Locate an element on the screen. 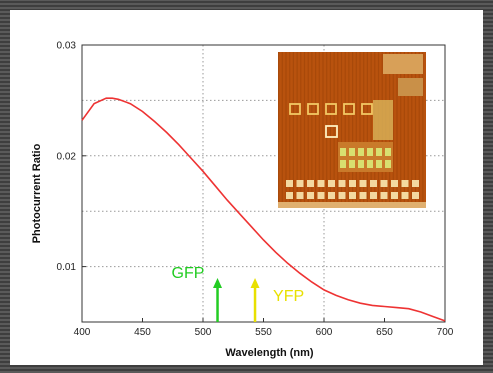  gfp-label: GFP is located at coordinates (188, 273).